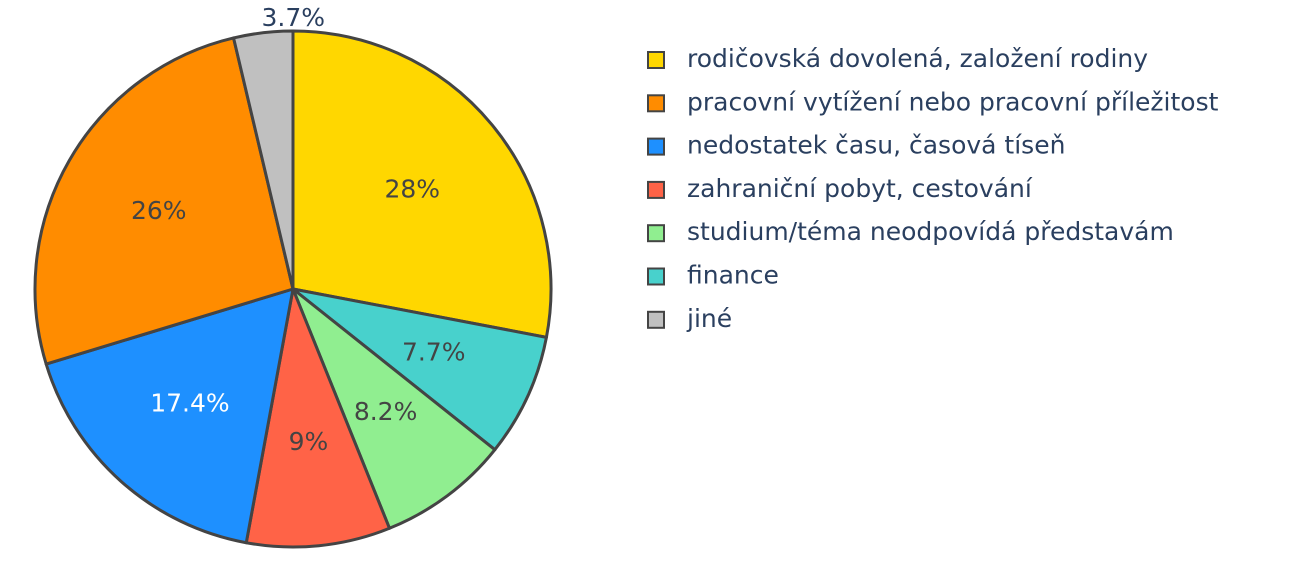 The width and height of the screenshot is (1304, 581). What do you see at coordinates (917, 58) in the screenshot?
I see `legend-label: rodičovská dovolená, založení rodiny` at bounding box center [917, 58].